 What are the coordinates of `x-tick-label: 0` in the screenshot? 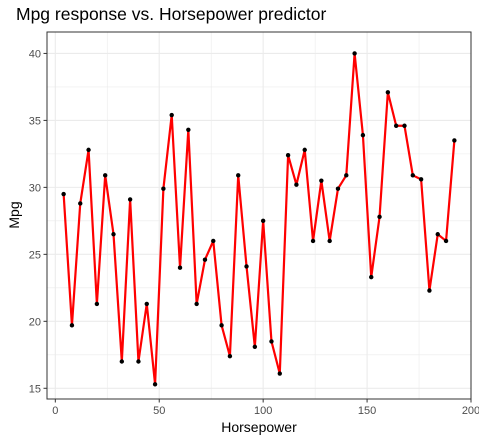 It's located at (55, 411).